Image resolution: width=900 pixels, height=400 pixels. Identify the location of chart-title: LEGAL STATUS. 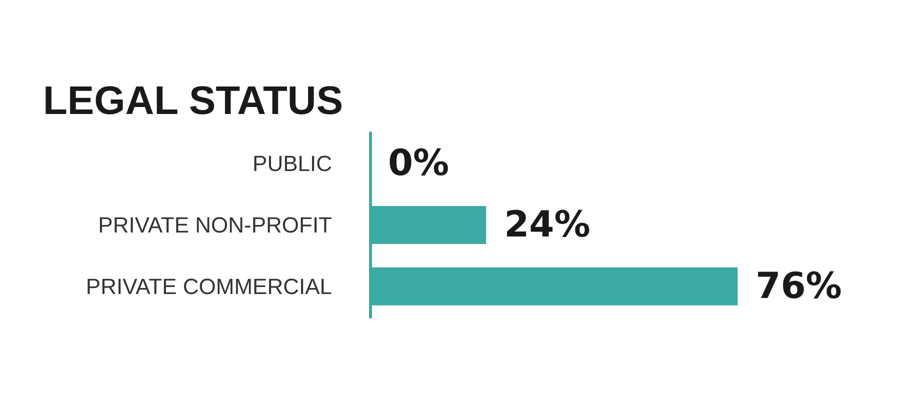
(193, 101).